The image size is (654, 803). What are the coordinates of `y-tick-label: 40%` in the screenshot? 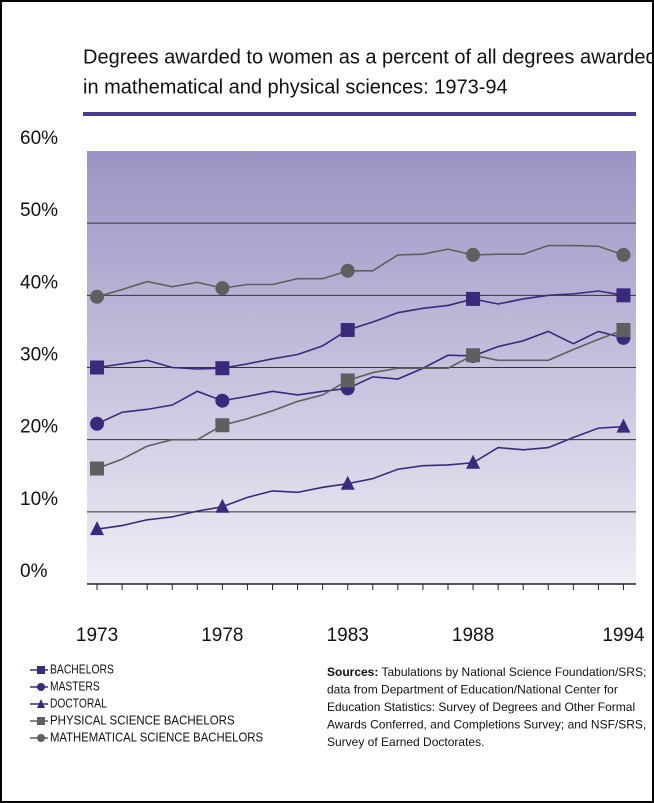 It's located at (39, 282).